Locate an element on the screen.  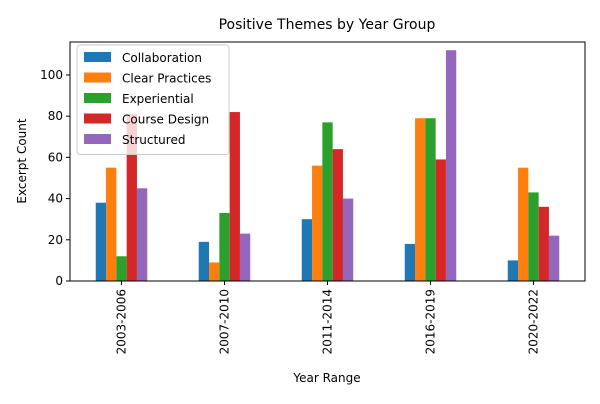
bar-experiential-2003-2006 is located at coordinates (121, 268).